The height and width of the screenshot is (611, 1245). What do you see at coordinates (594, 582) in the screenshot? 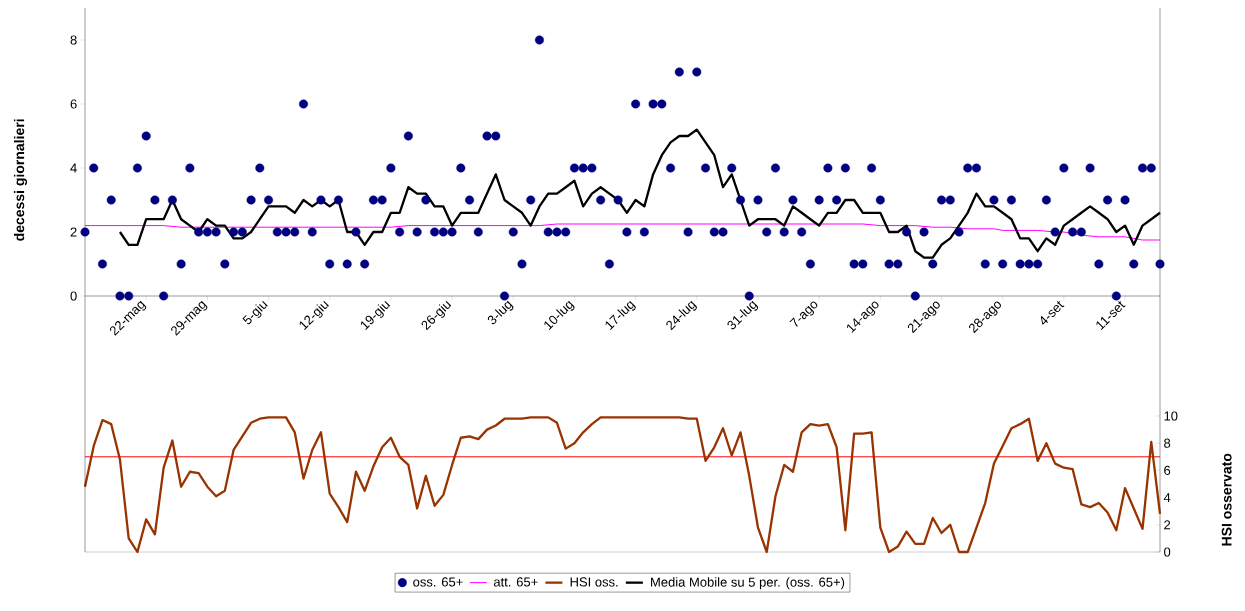
I see `legend-label: HSI oss.` at bounding box center [594, 582].